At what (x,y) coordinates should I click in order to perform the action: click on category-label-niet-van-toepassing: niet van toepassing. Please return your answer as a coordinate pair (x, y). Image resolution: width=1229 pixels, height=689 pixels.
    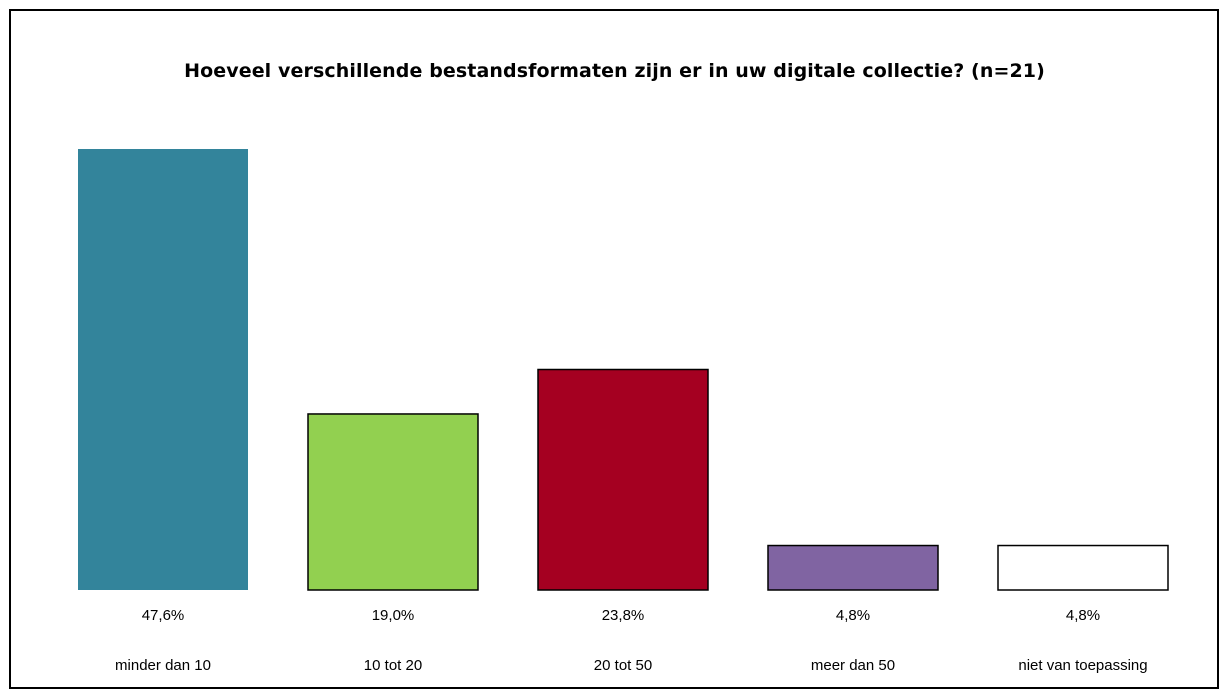
    Looking at the image, I should click on (1082, 665).